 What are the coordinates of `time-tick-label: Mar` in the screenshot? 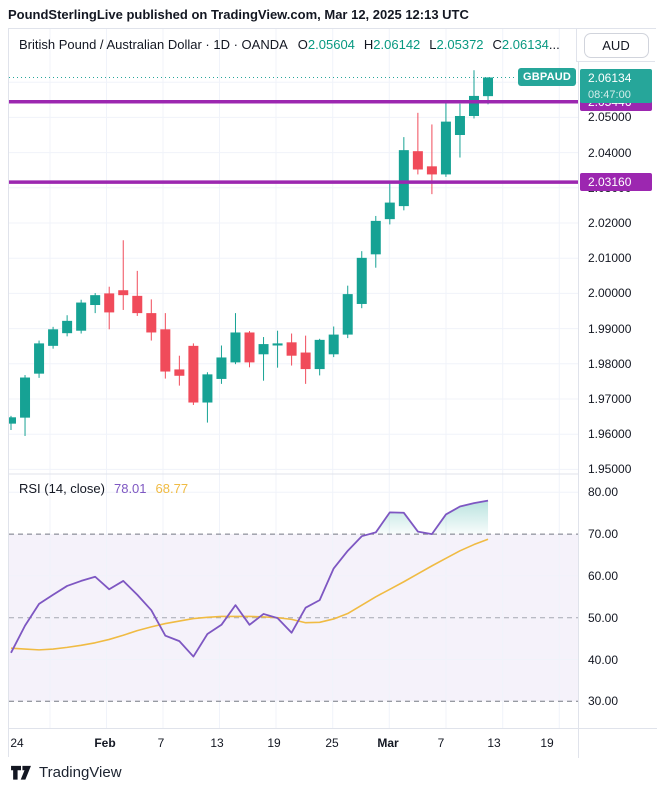 It's located at (388, 743).